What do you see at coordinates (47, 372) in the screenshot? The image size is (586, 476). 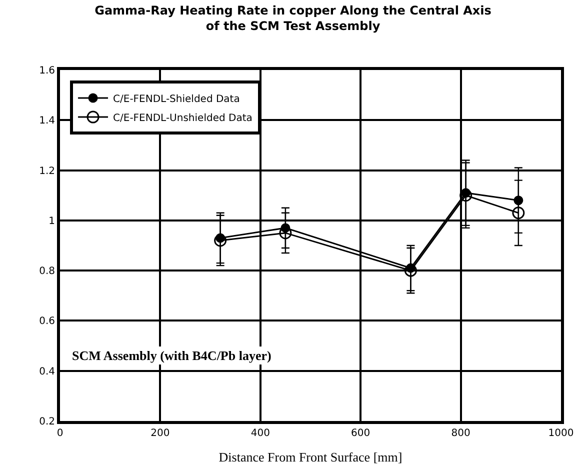 I see `y-tick-label: 0.4` at bounding box center [47, 372].